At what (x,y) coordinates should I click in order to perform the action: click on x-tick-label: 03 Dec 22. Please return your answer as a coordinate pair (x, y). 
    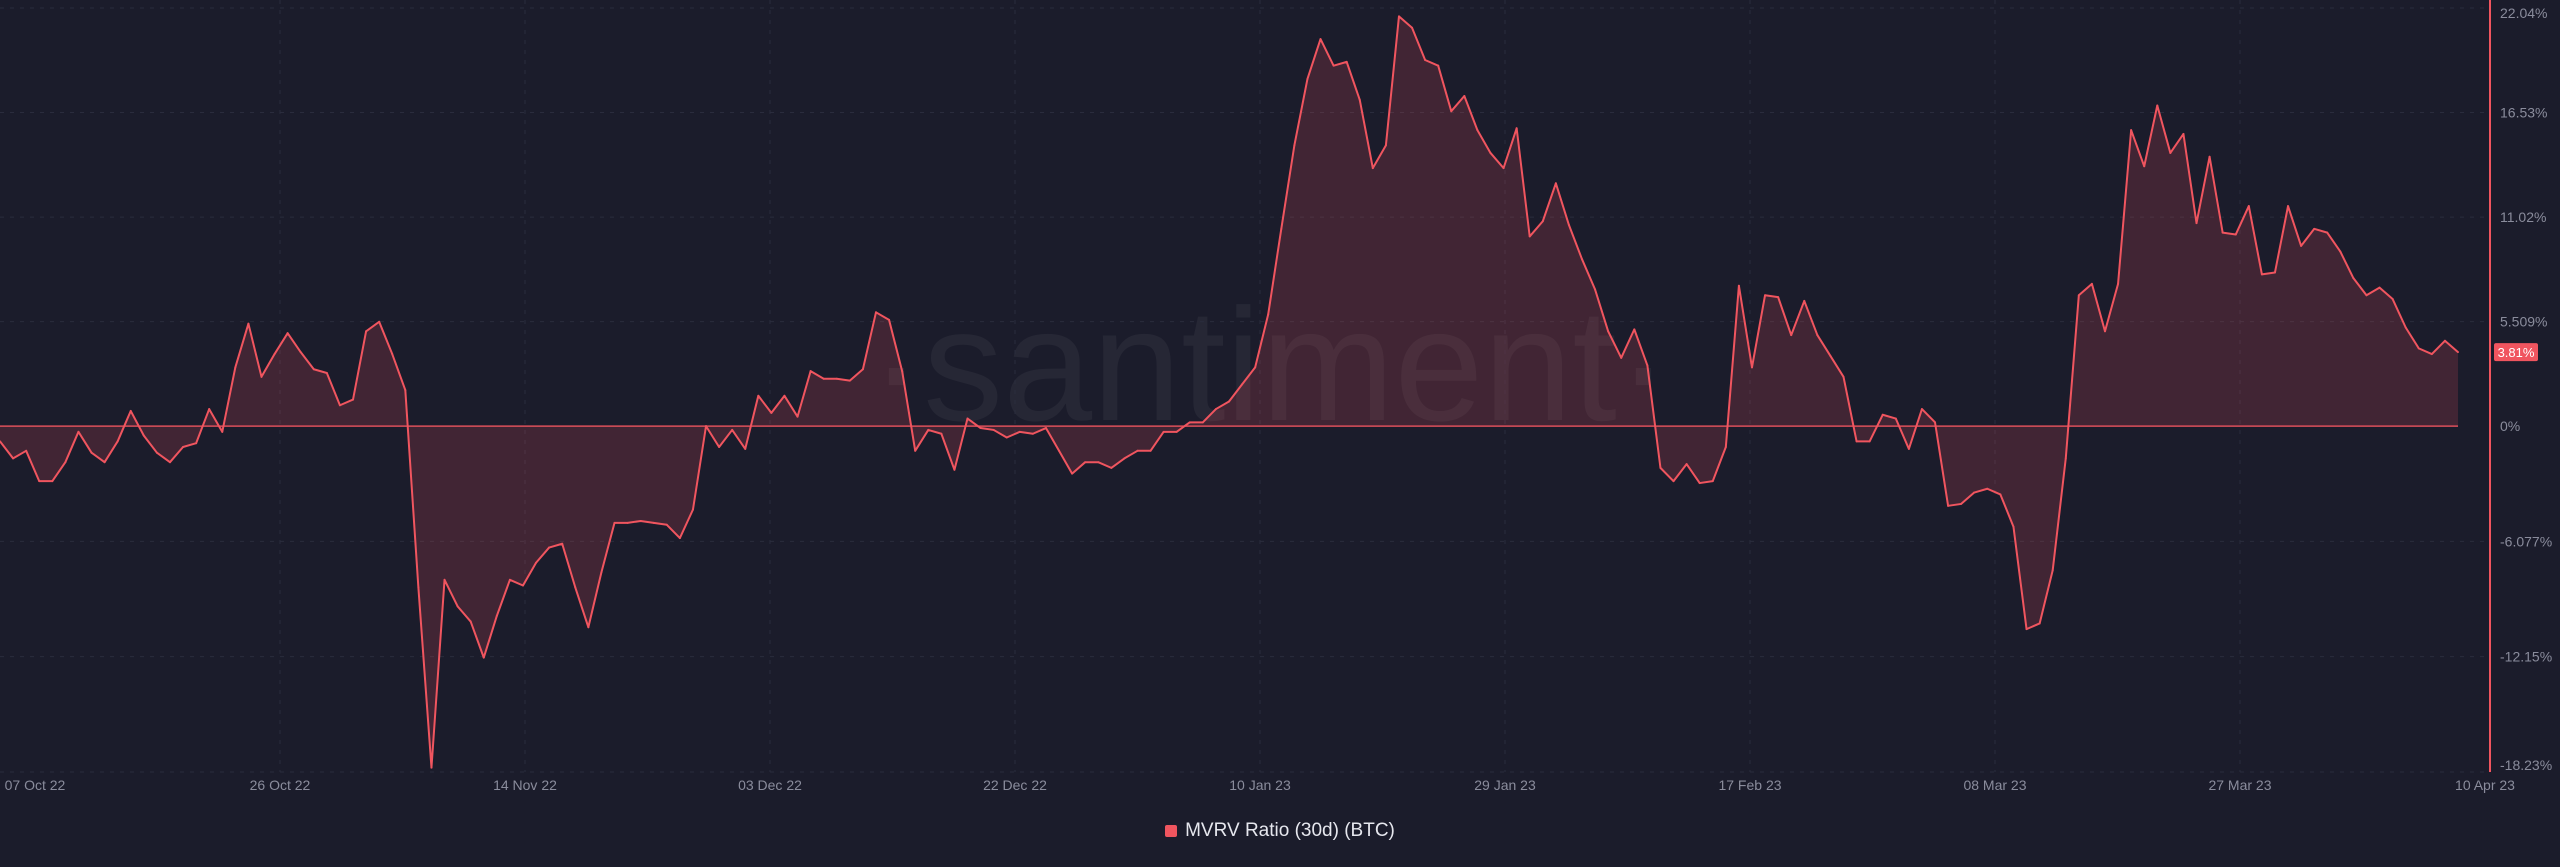
    Looking at the image, I should click on (770, 785).